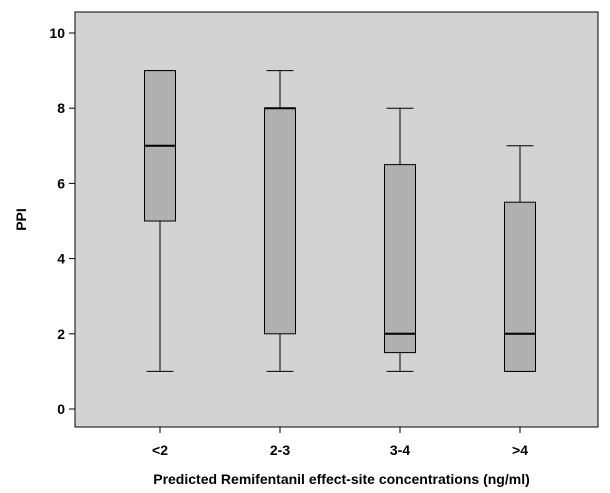  I want to click on y-axis: 0 2 4 6 8 10, so click(62, 221).